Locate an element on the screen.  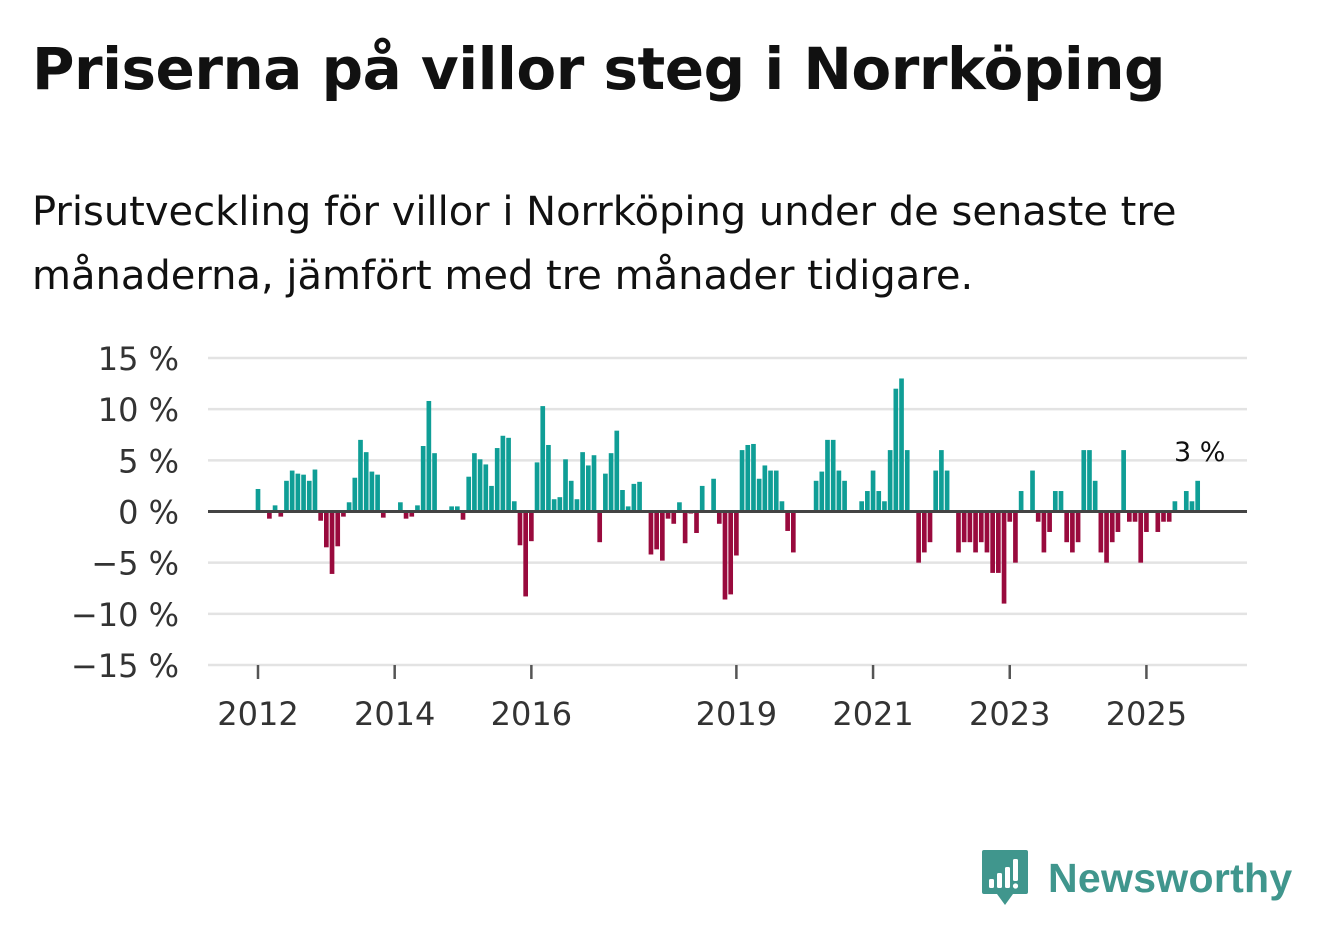
y-tick-label: 0 % is located at coordinates (148, 513).